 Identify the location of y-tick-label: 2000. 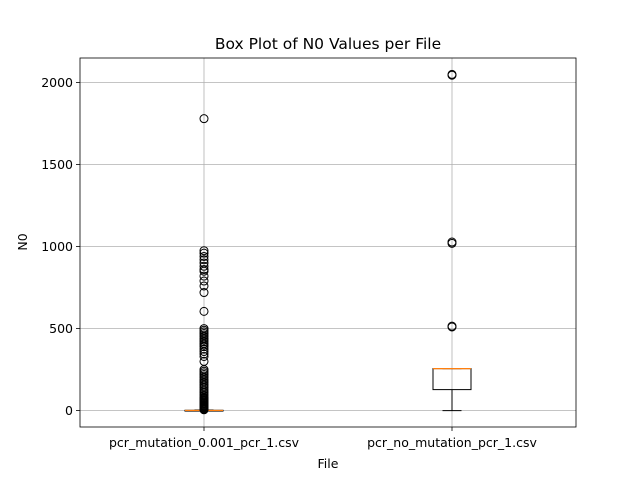
(57, 82).